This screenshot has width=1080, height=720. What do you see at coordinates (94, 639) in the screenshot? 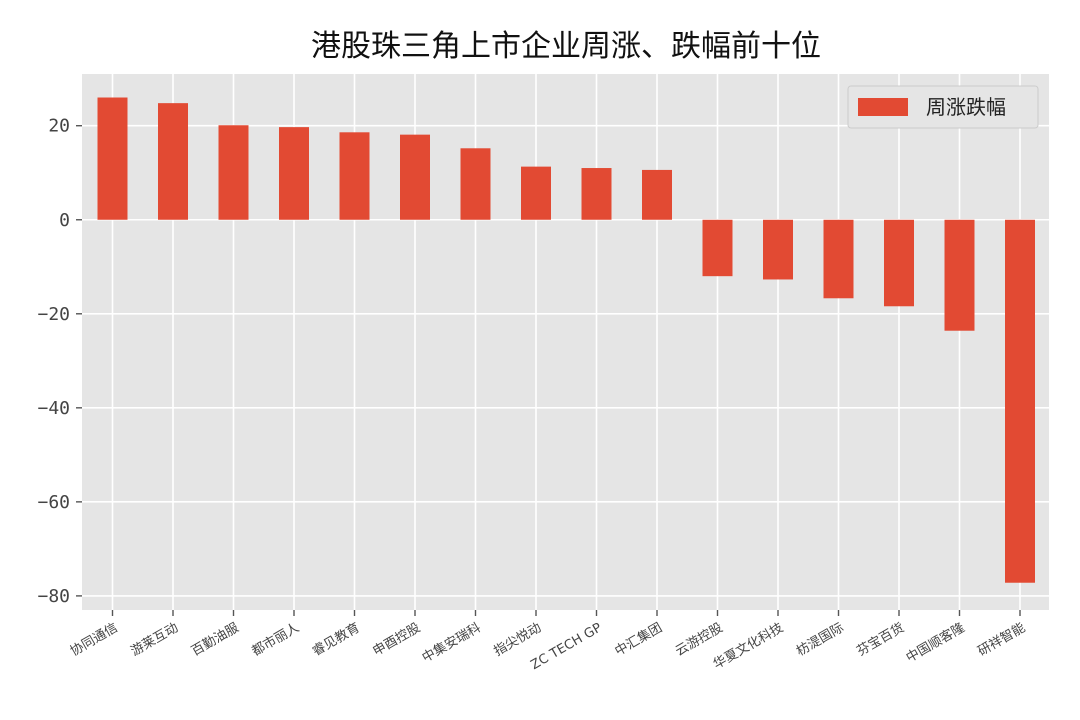
I see `x-tick-label: 协同通信` at bounding box center [94, 639].